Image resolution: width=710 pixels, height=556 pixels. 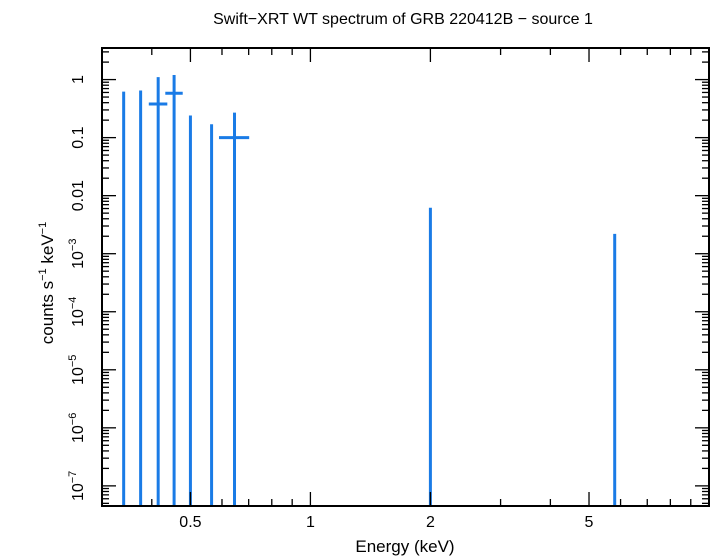 I want to click on y-tick-mantissa: 0.1, so click(x=78, y=137).